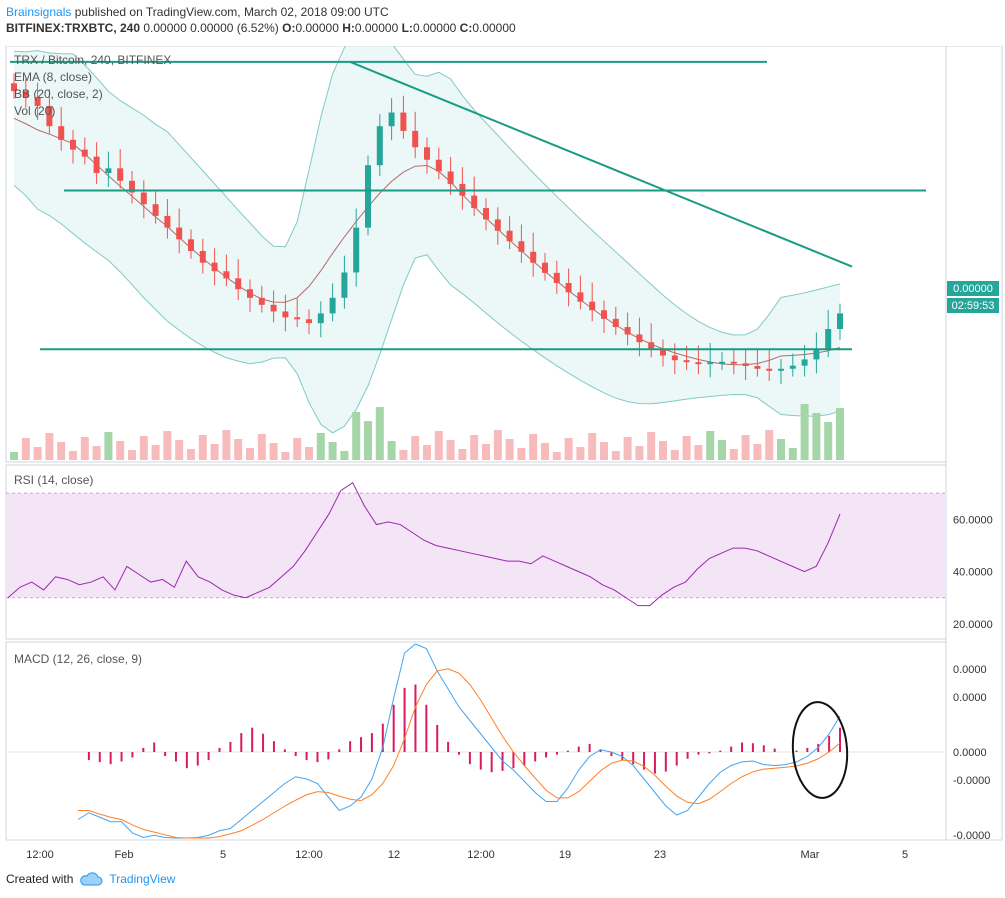  I want to click on high-value: 0.00000, so click(376, 28).